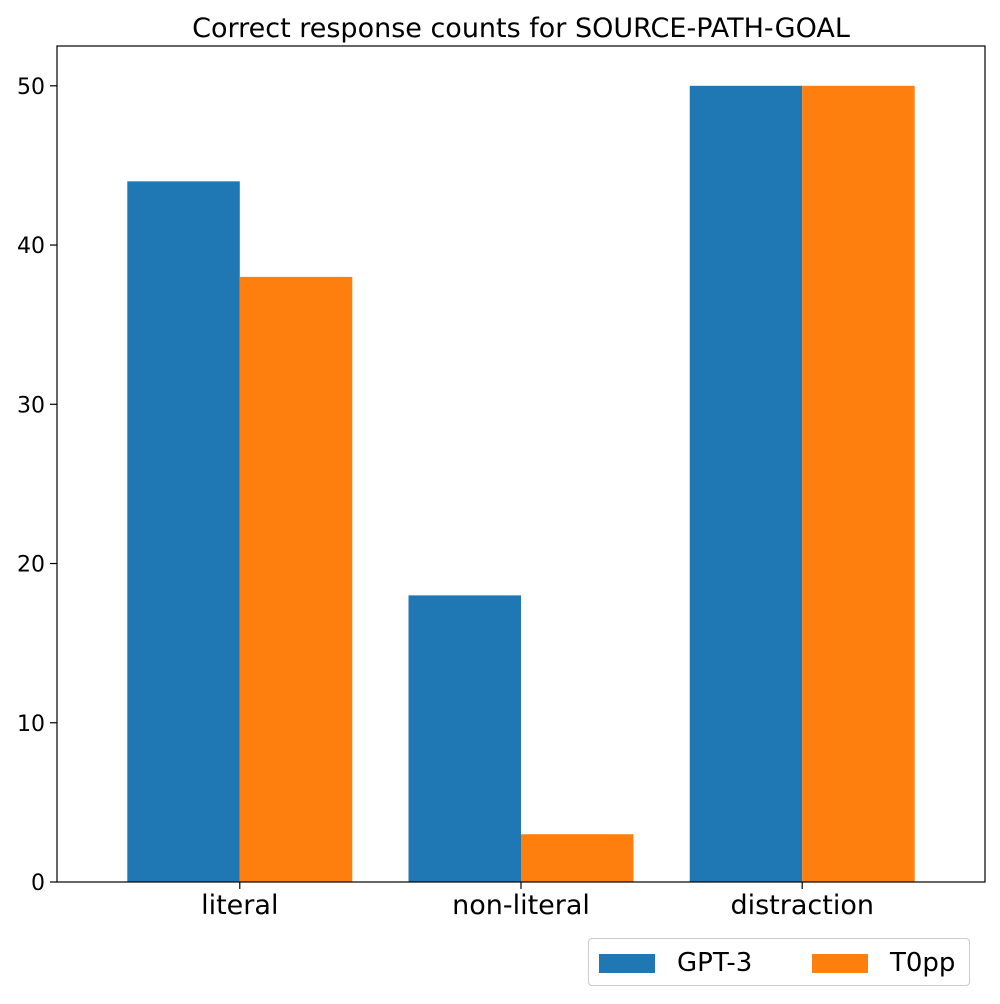  I want to click on y-tick-label: 30, so click(31, 405).